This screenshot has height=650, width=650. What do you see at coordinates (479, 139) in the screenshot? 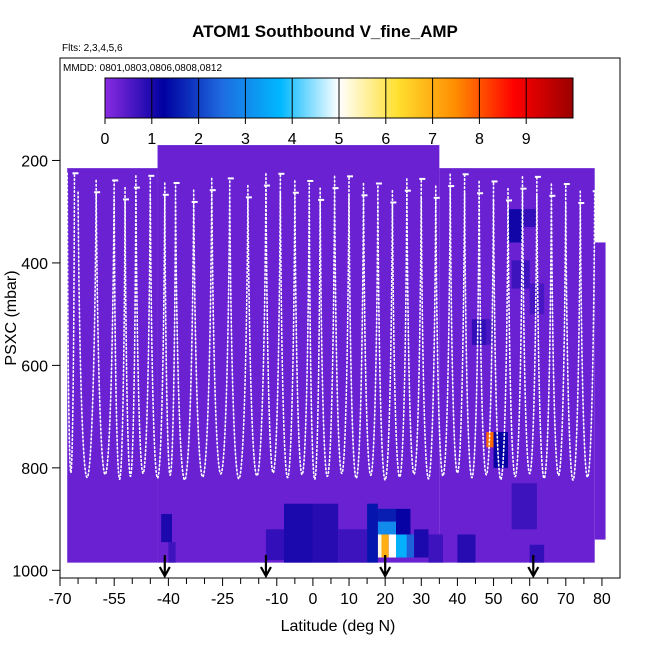
I see `colorbar-tick-label: 8` at bounding box center [479, 139].